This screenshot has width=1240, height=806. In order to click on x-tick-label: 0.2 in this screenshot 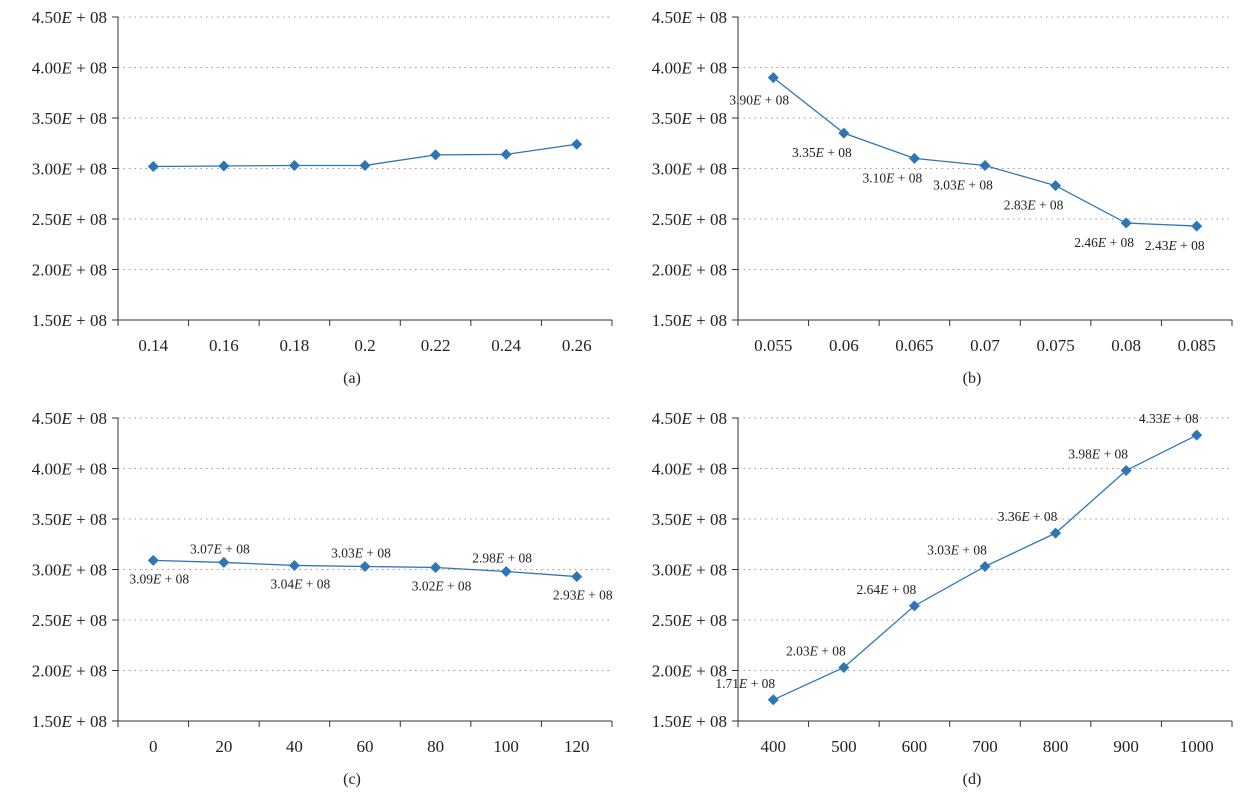, I will do `click(364, 345)`.